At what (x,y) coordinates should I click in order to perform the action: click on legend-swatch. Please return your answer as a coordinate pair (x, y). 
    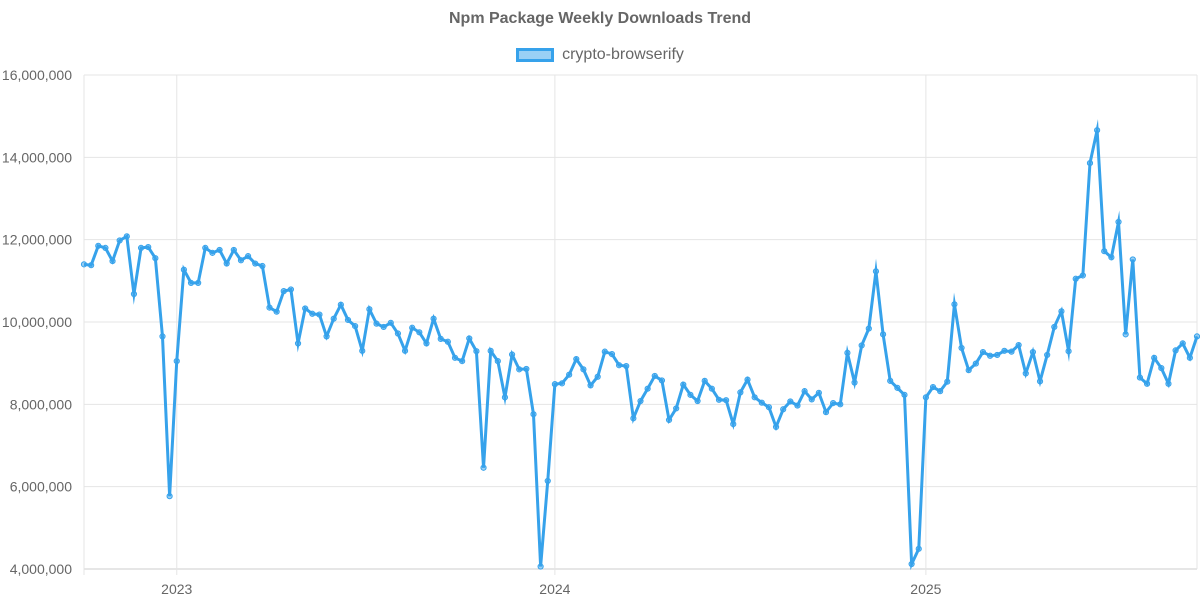
    Looking at the image, I should click on (535, 55).